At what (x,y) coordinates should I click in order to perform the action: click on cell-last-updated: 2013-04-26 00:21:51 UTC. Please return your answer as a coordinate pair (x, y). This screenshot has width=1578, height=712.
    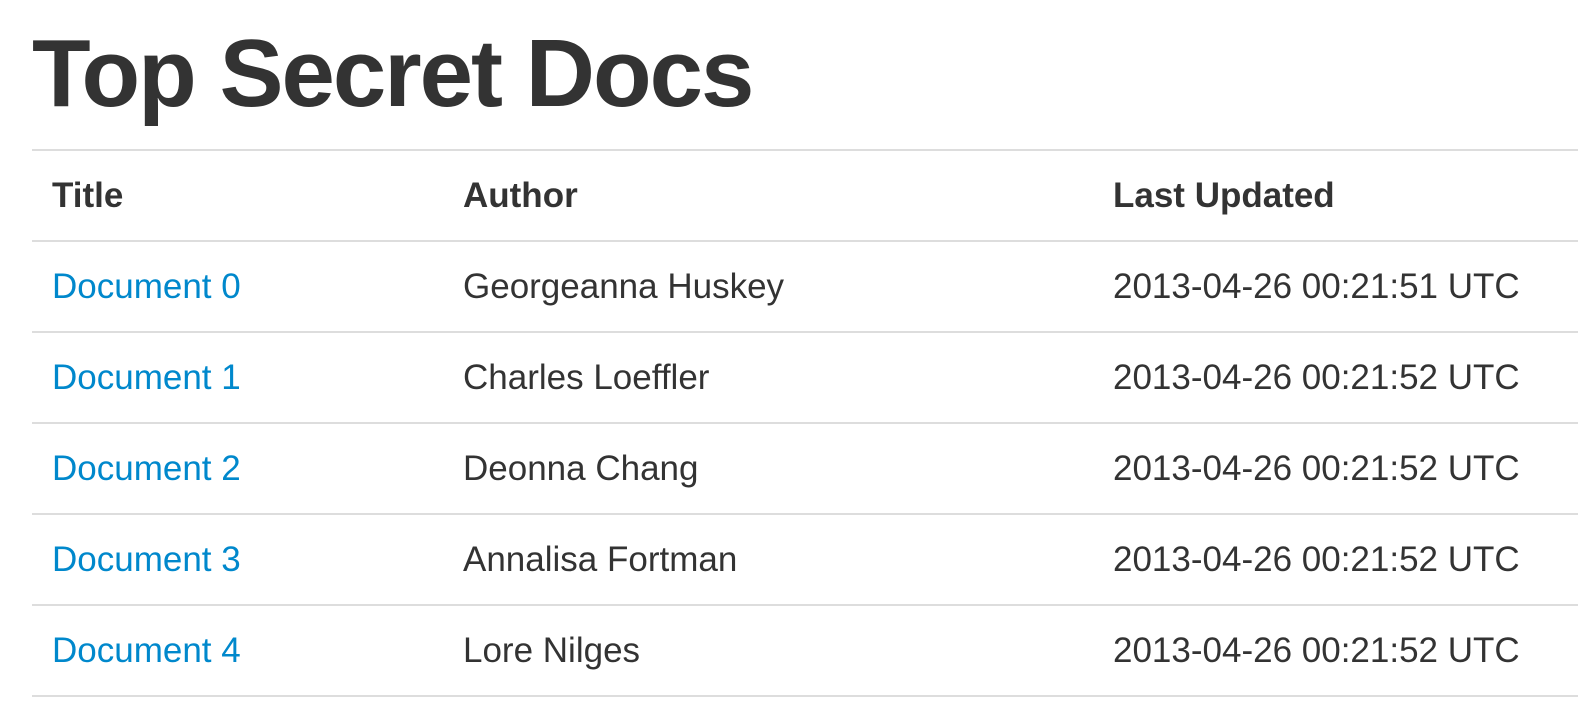
    Looking at the image, I should click on (1335, 286).